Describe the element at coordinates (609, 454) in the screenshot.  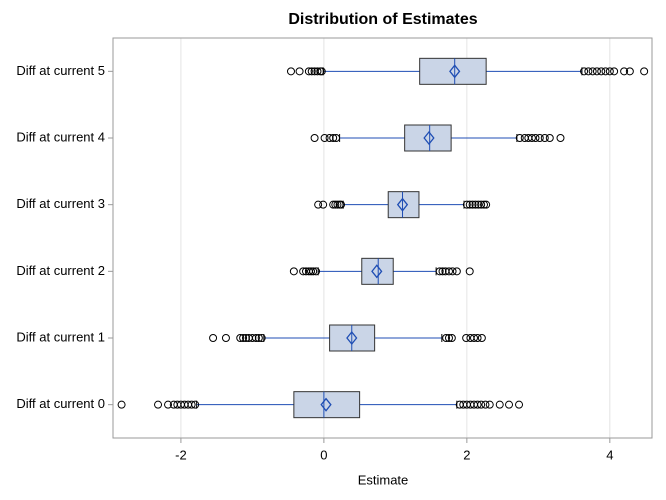
I see `x-tick-label: 4` at that location.